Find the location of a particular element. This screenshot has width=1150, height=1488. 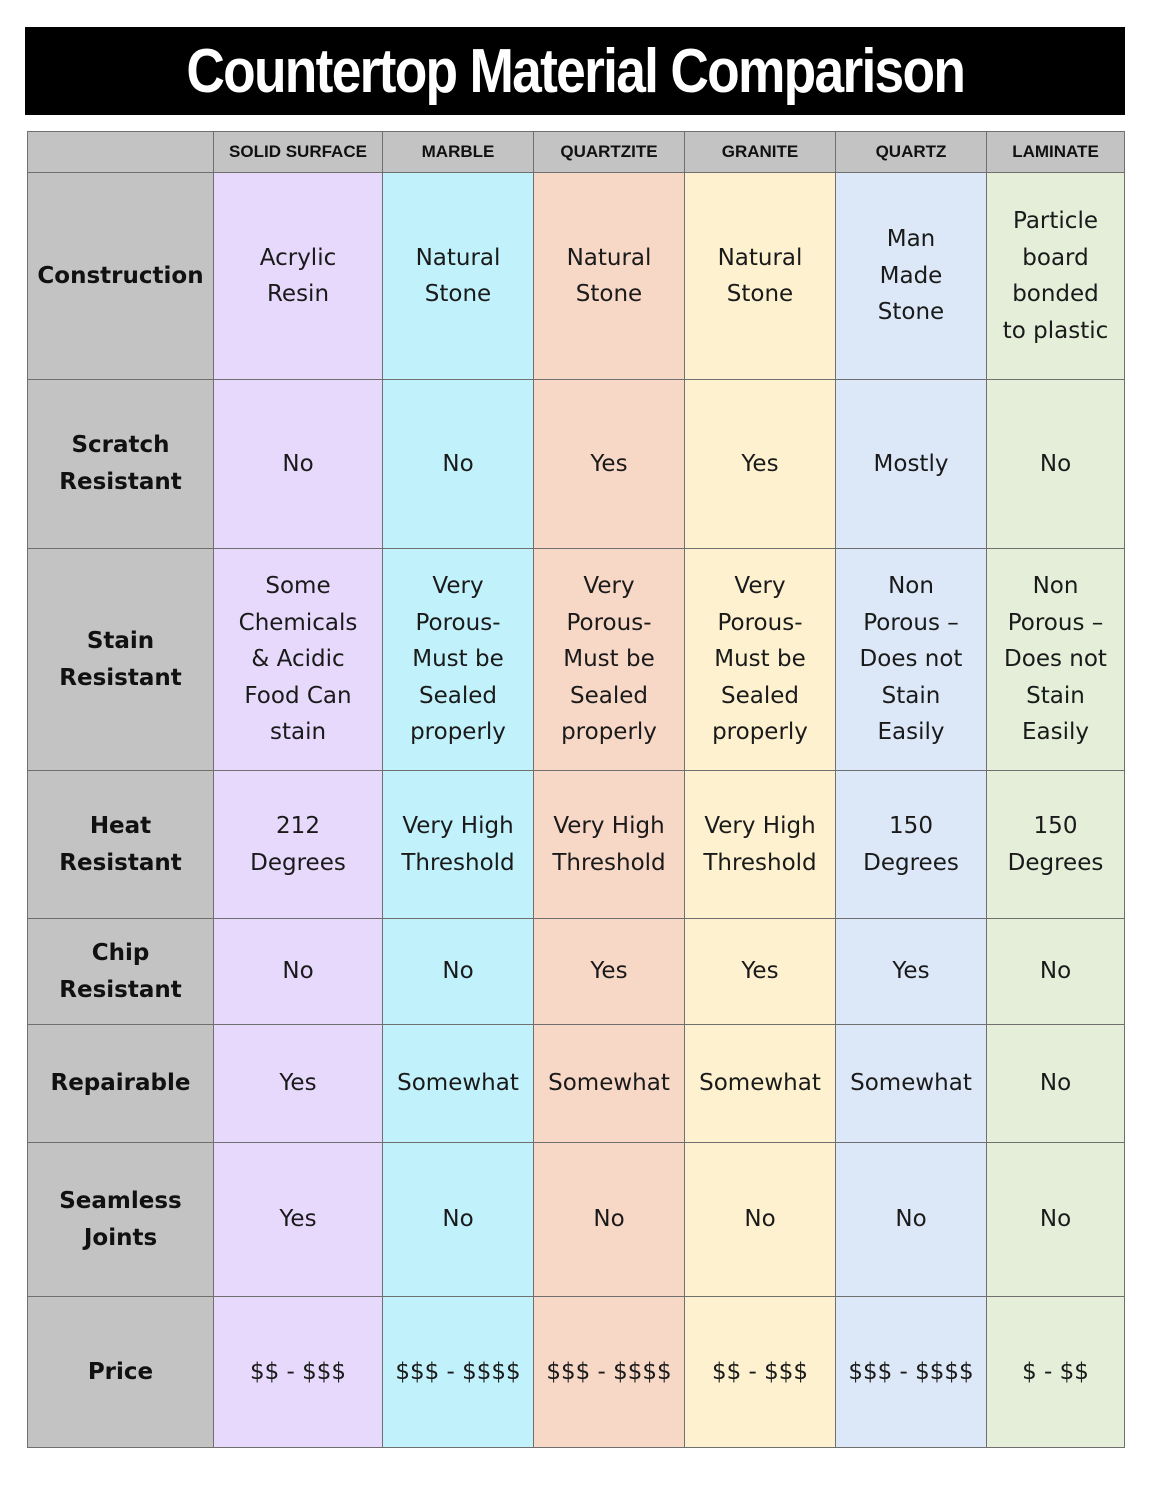

cell-heat-laminate: 150 Degrees is located at coordinates (1055, 844).